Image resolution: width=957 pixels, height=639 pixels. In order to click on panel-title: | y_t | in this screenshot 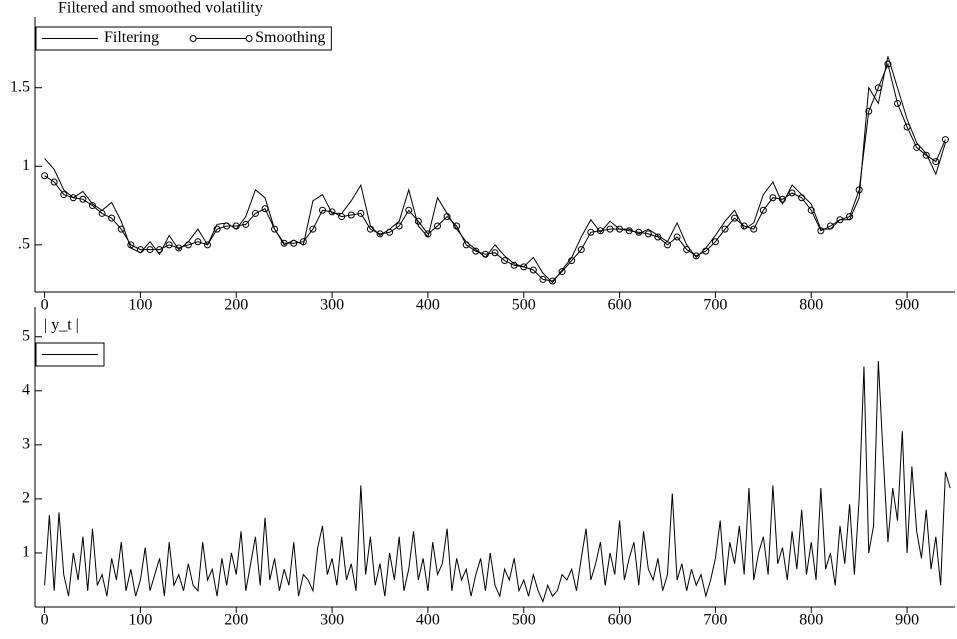, I will do `click(61, 325)`.